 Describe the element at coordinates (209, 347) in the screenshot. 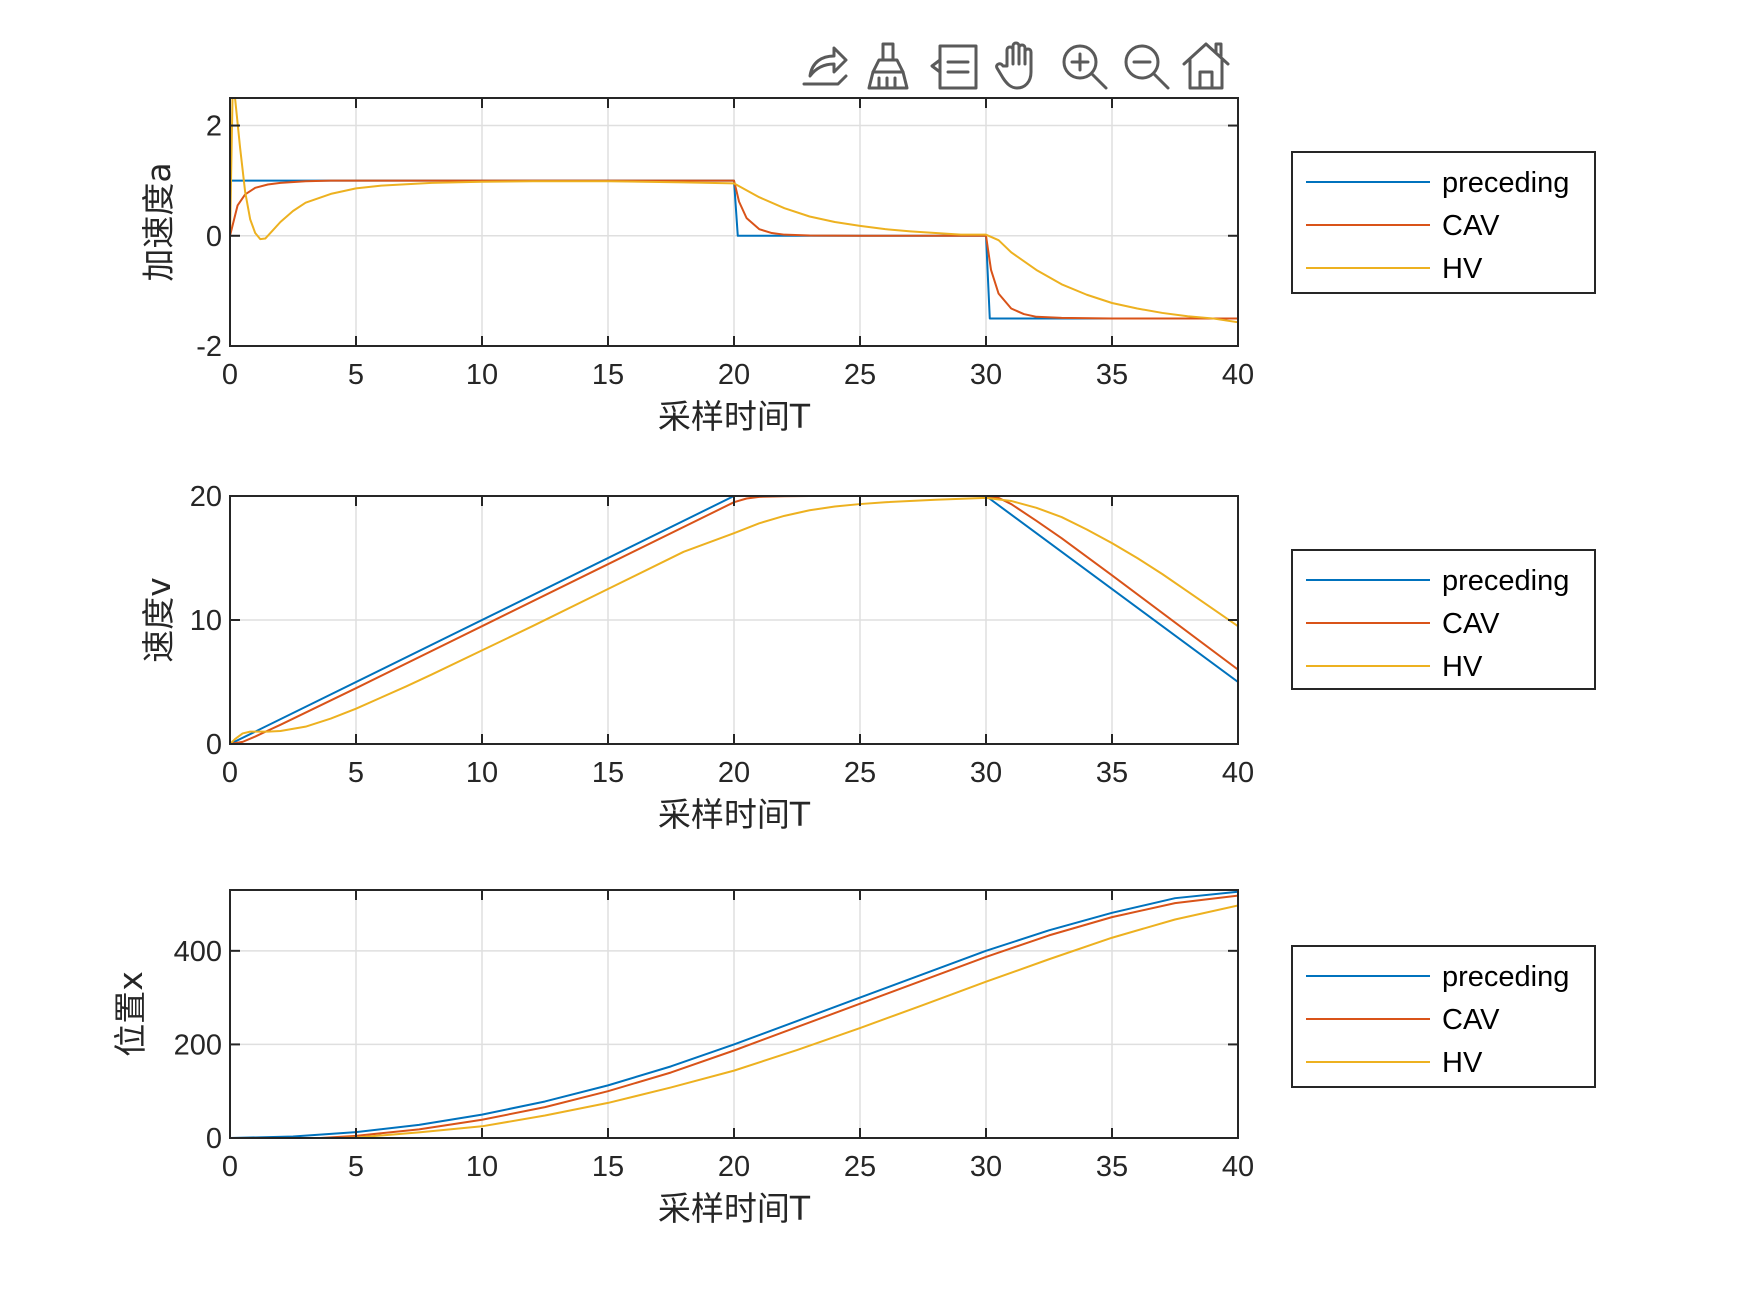

I see `y-tick-label: -2` at that location.